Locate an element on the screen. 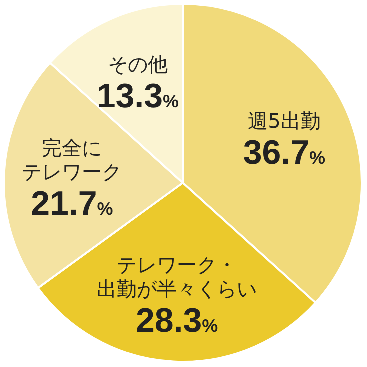  data-label: 28.3% is located at coordinates (177, 321).